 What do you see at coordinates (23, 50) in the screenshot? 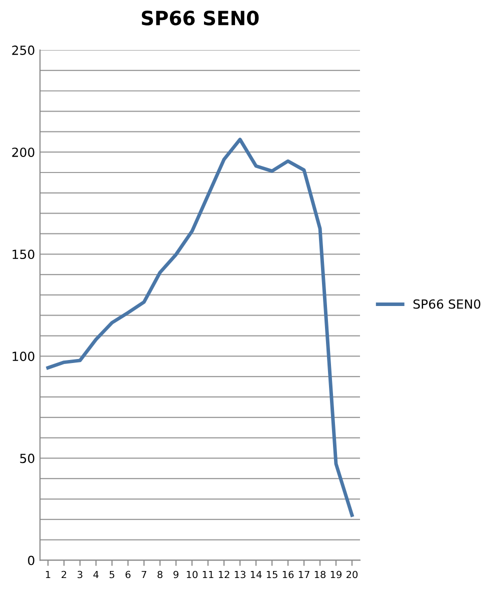
I see `y-tick-label: 250` at bounding box center [23, 50].